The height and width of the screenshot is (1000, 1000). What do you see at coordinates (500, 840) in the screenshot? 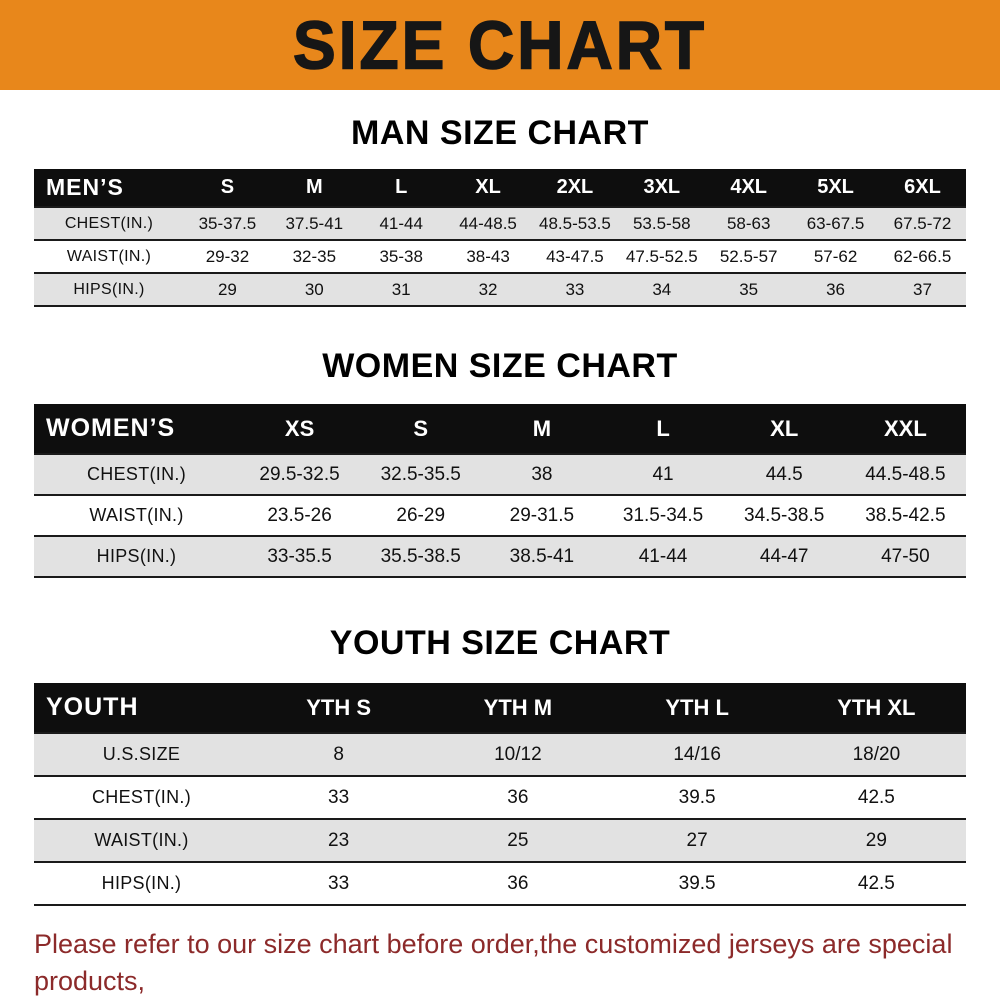
I see `table-row: WAIST(IN.) 23 25 27 29` at bounding box center [500, 840].